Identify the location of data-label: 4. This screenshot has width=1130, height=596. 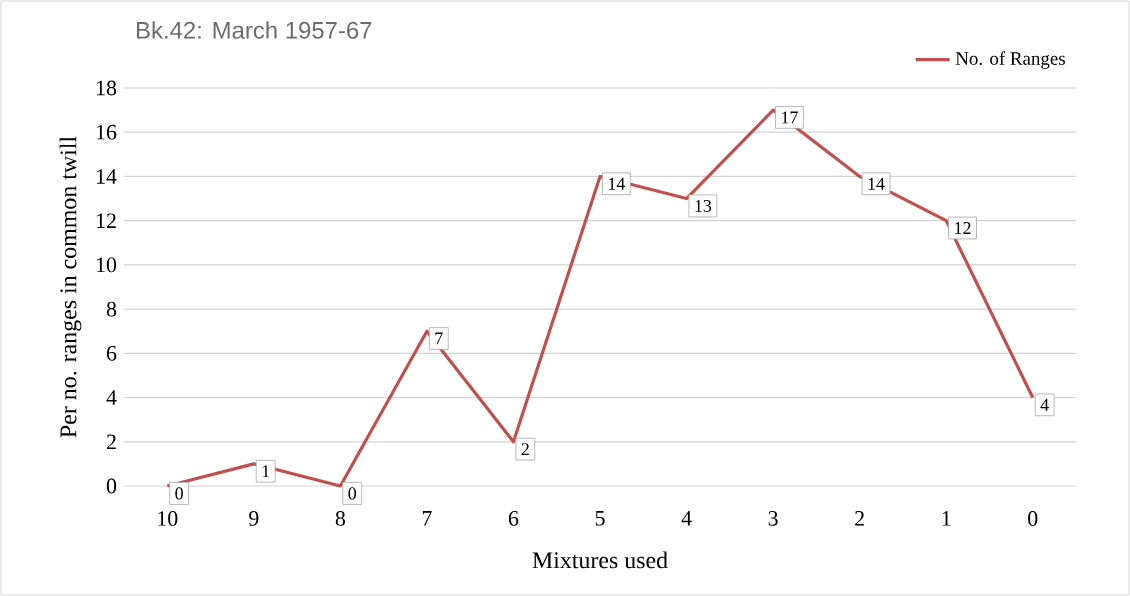
(1044, 404).